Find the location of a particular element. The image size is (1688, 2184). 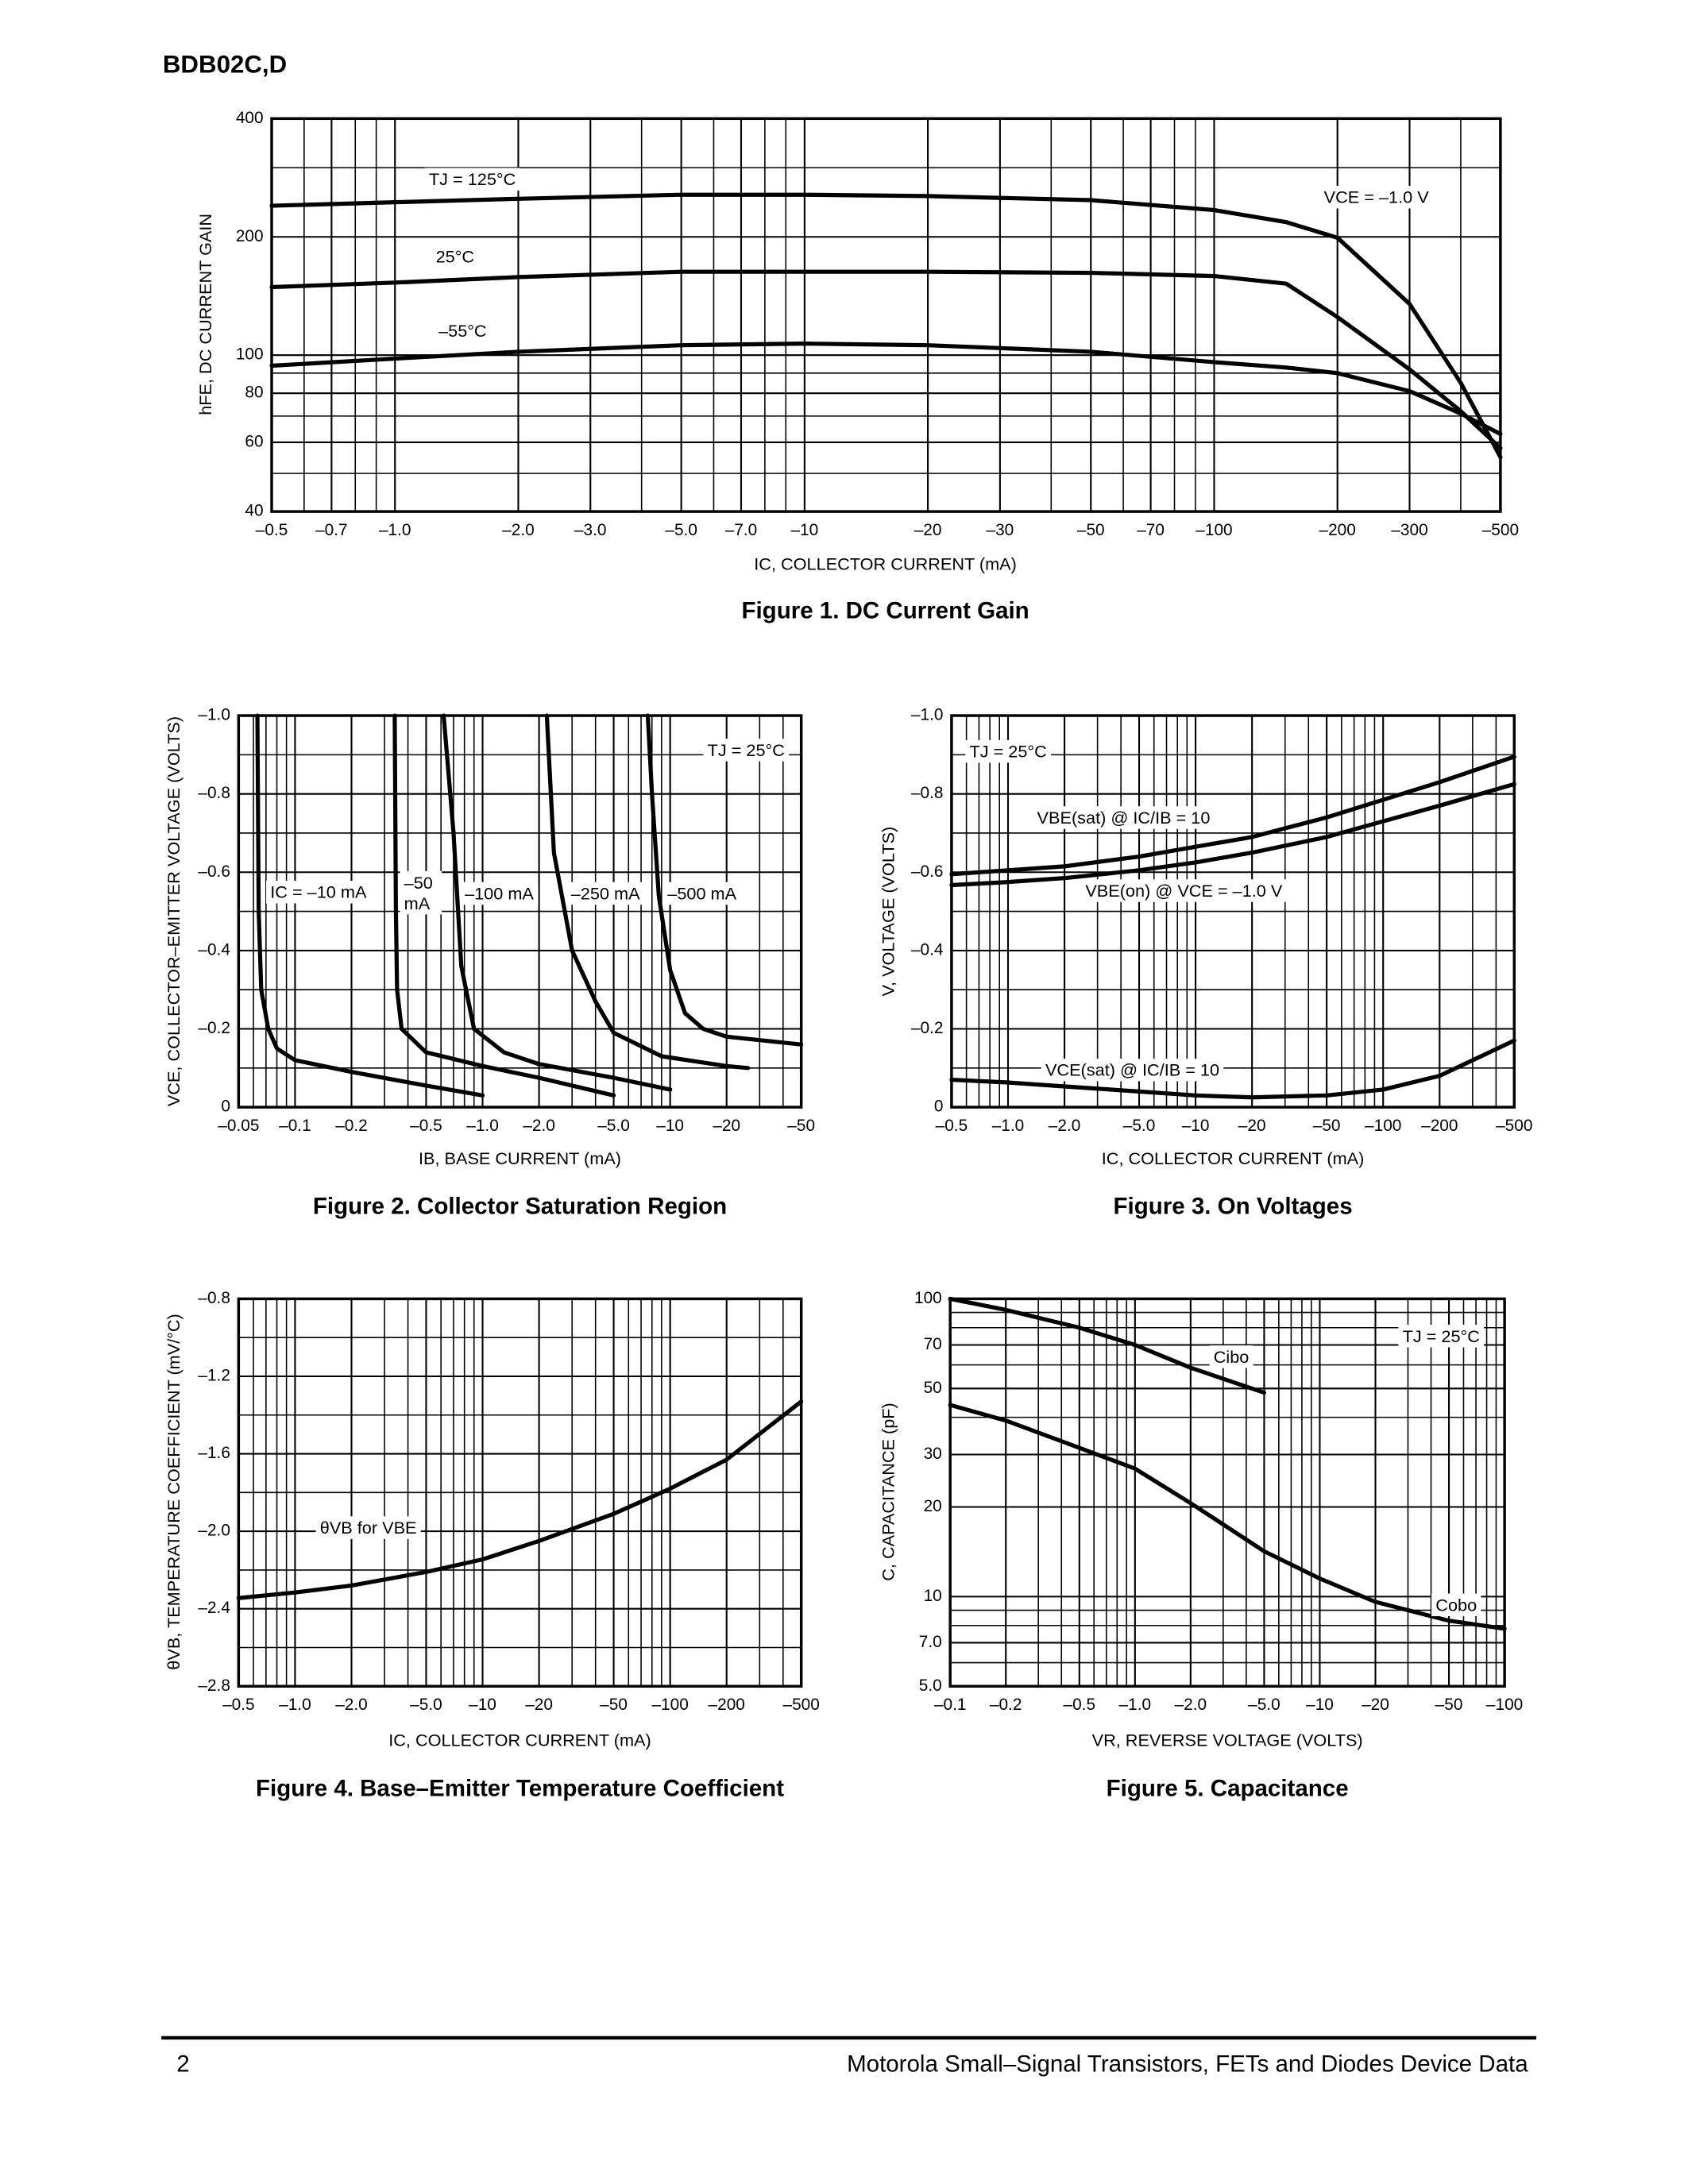

y-tick-label: –2.4 is located at coordinates (214, 1608).